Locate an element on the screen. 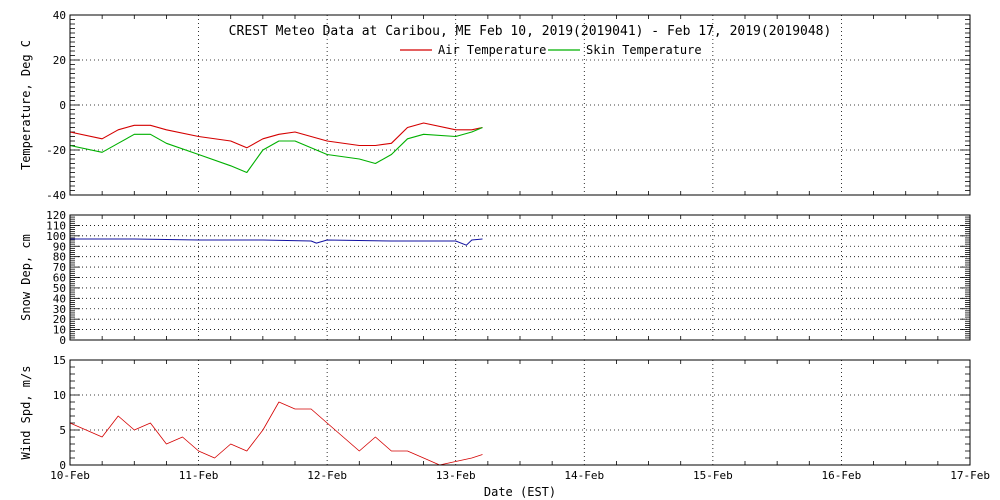 The image size is (1000, 500). x-tick-label: 13-Feb is located at coordinates (456, 475).